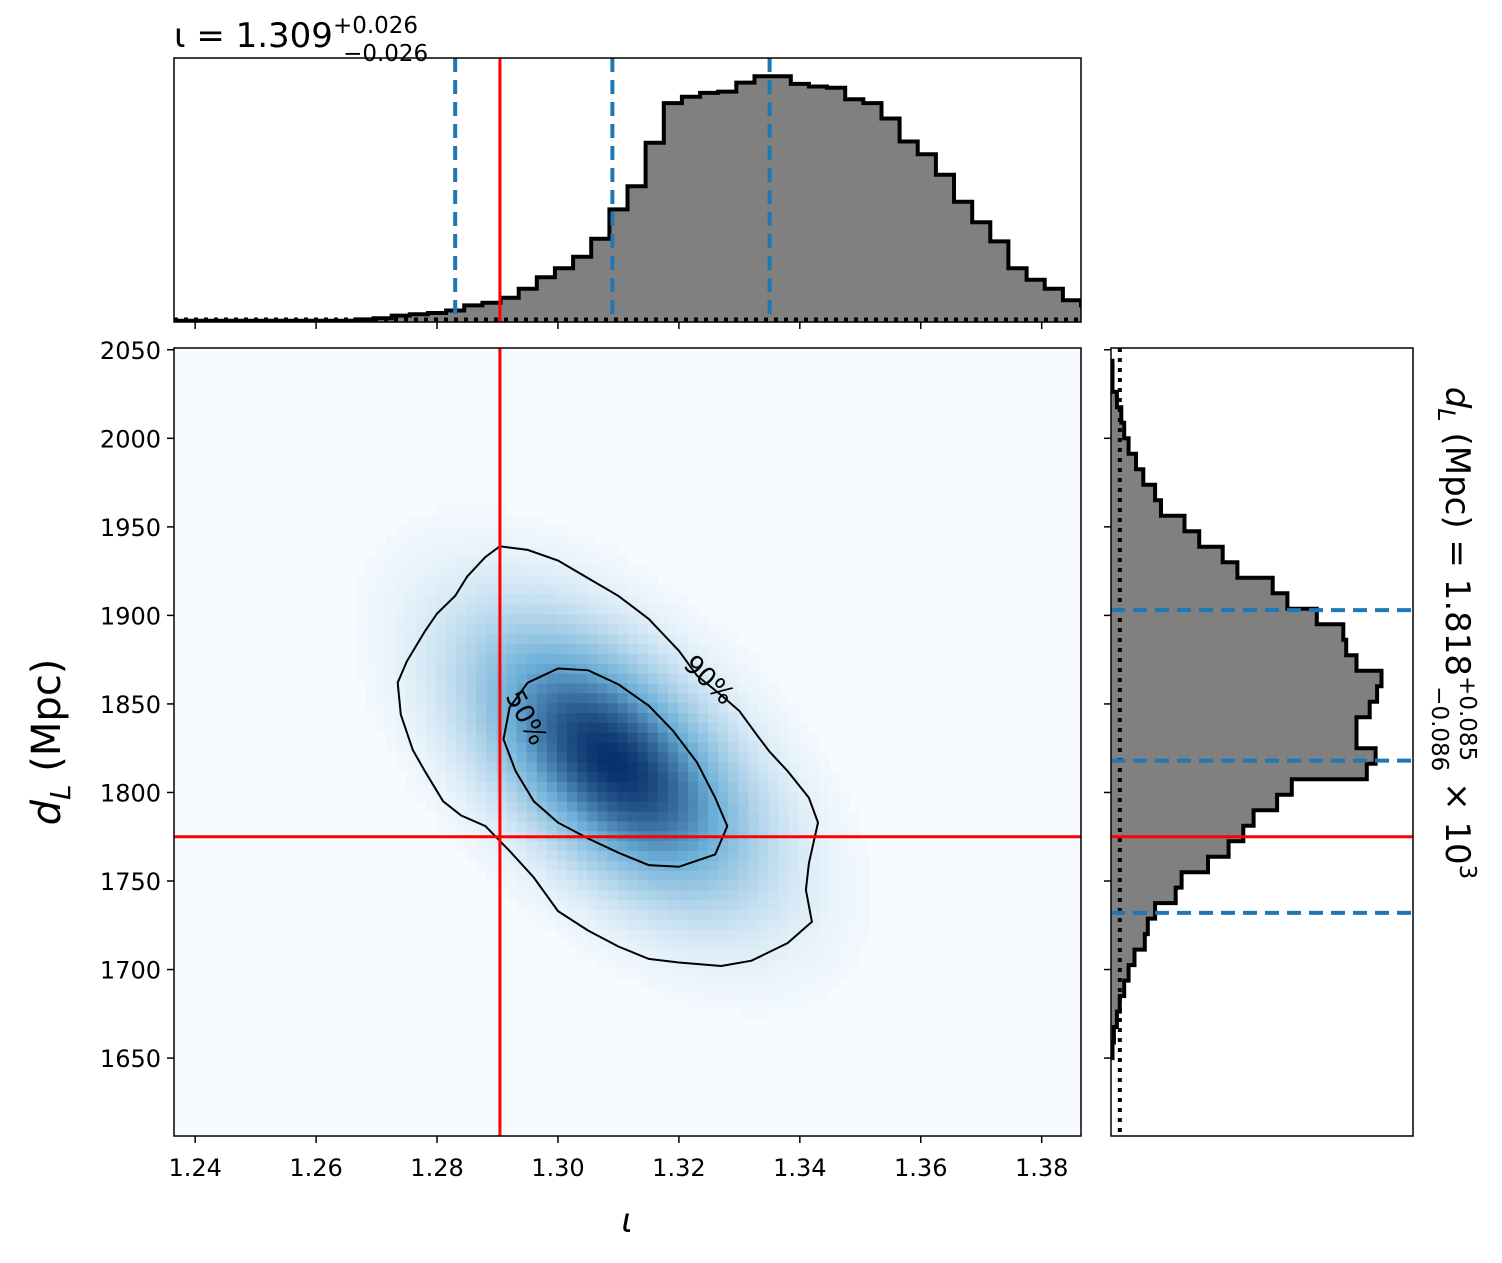 This screenshot has height=1263, width=1502. What do you see at coordinates (130, 351) in the screenshot?
I see `y-tick-label: 2050` at bounding box center [130, 351].